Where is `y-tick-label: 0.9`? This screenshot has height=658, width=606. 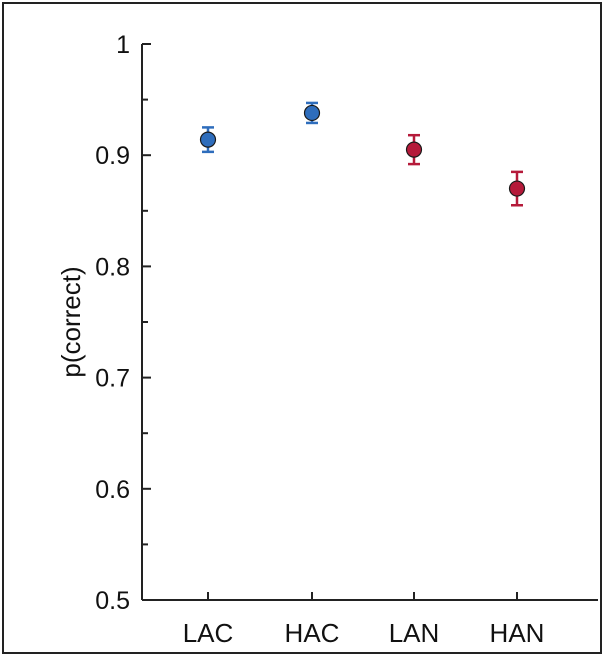 y-tick-label: 0.9 is located at coordinates (112, 156).